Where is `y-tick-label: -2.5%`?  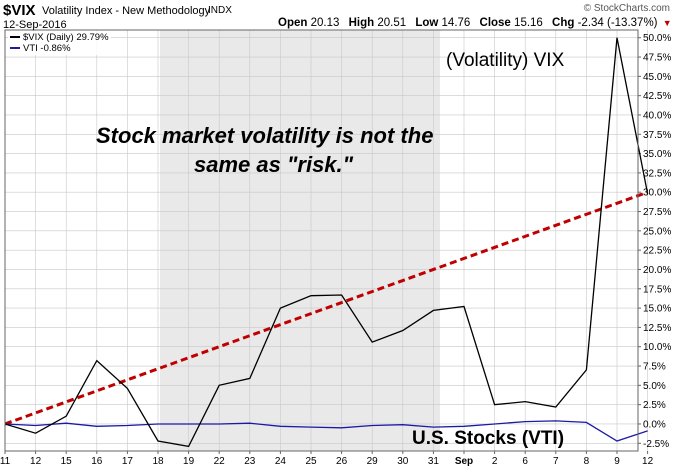 y-tick-label: -2.5% is located at coordinates (656, 444).